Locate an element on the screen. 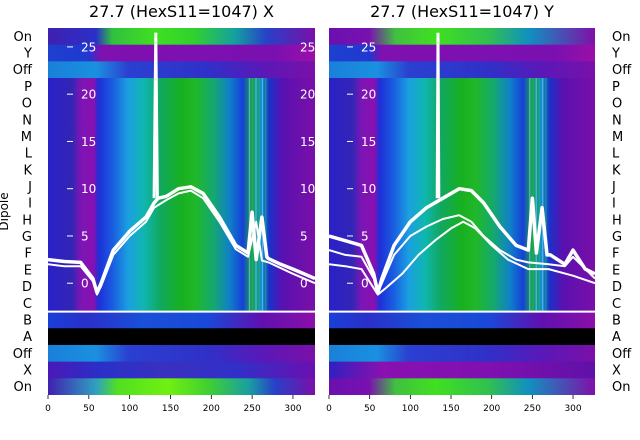 This screenshot has width=640, height=440. x-tick-label: 200 is located at coordinates (211, 409).